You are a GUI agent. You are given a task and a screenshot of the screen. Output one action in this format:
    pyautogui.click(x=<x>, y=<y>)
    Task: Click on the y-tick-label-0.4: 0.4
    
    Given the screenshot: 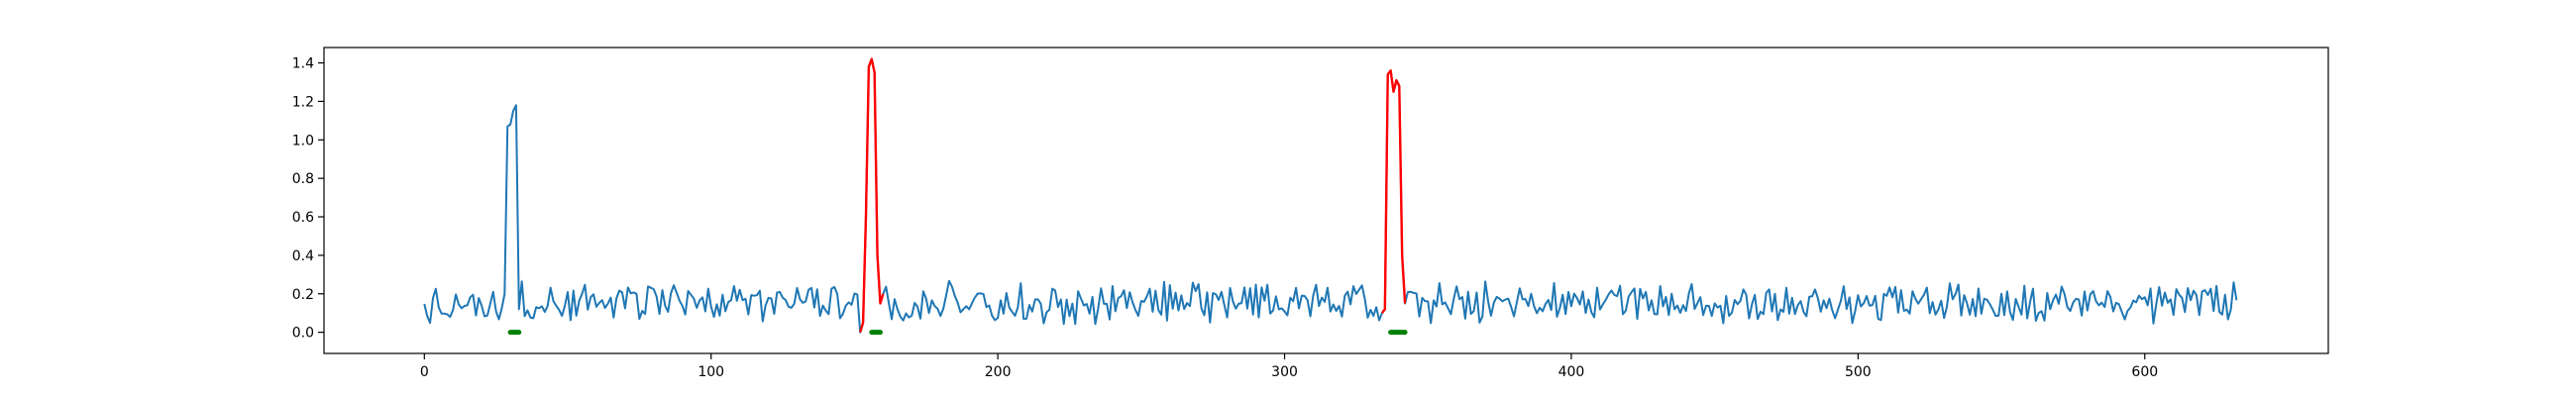 What is the action you would take?
    pyautogui.click(x=303, y=256)
    